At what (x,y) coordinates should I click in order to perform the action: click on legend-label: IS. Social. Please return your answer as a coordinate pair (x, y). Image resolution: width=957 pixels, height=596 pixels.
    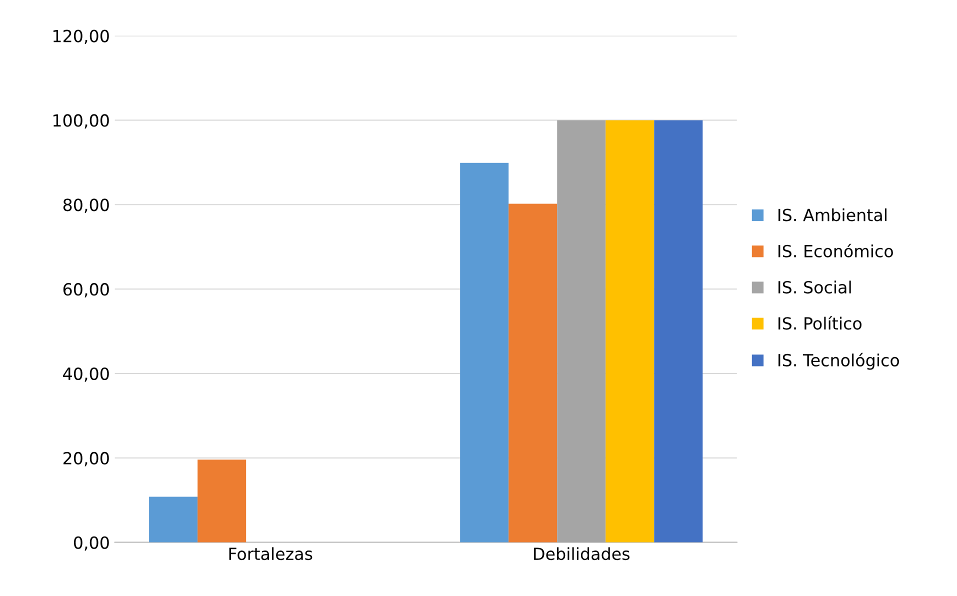
    Looking at the image, I should click on (814, 287).